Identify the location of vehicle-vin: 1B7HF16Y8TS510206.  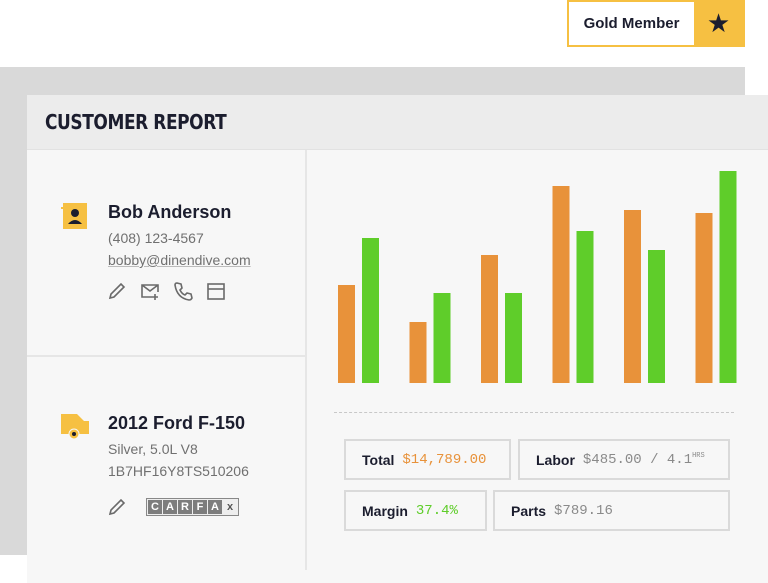
(178, 471).